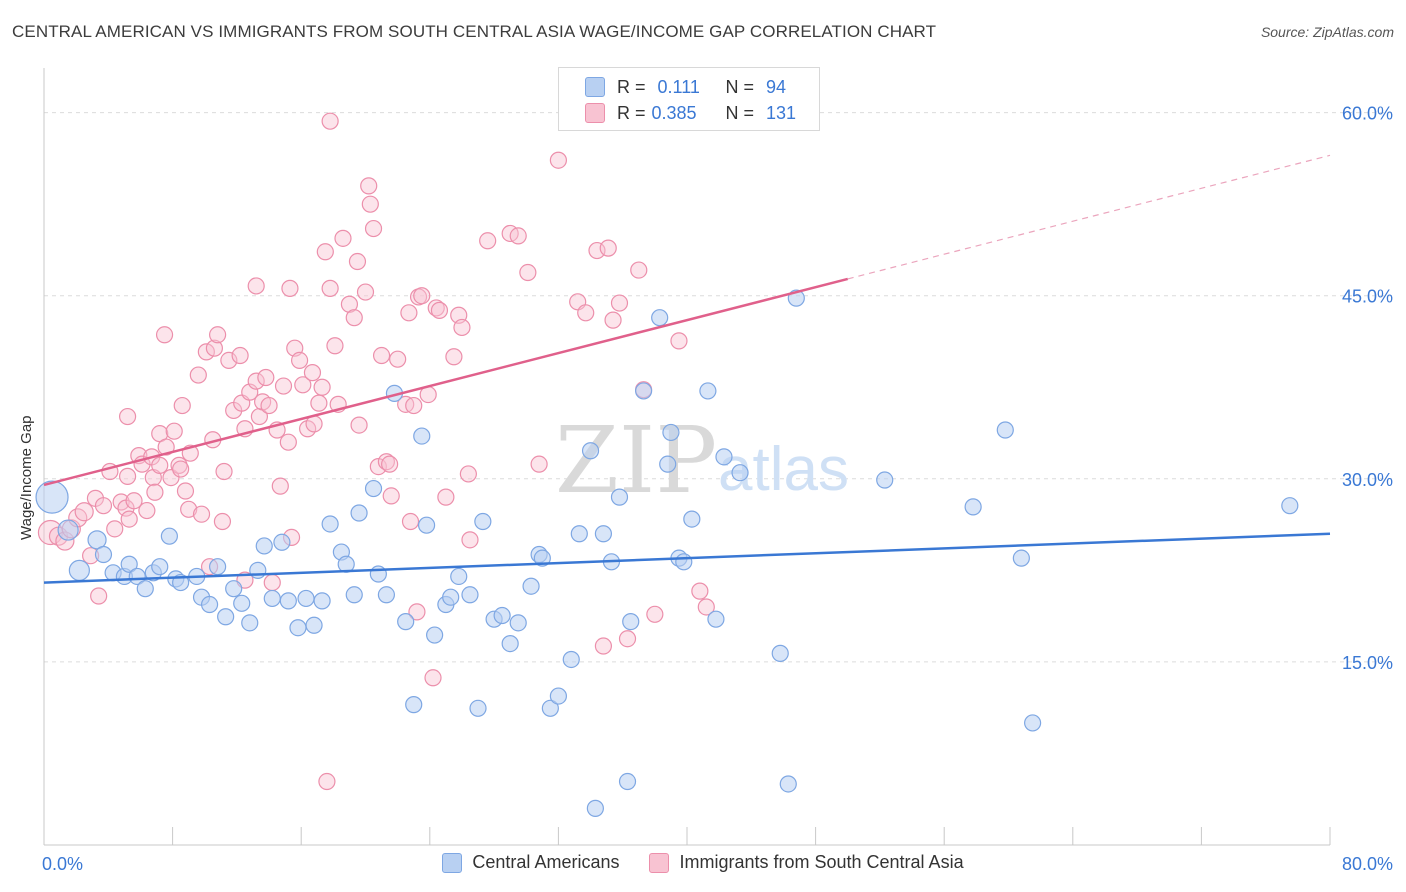  I want to click on y-tick-label: 30.0%, so click(1367, 480).